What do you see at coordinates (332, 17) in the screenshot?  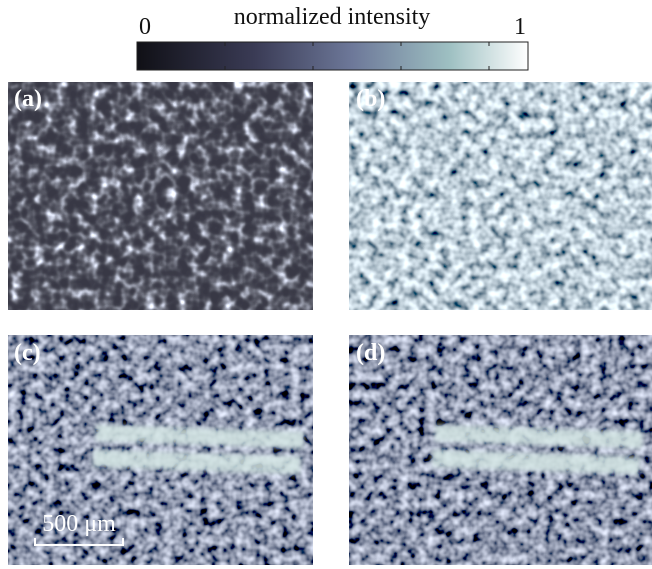 I see `colorbar-label: normalized intensity` at bounding box center [332, 17].